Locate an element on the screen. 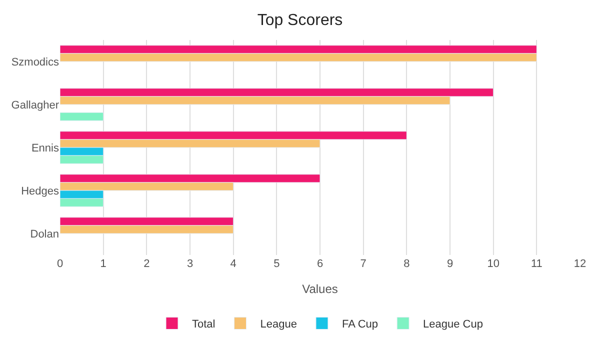 Image resolution: width=600 pixels, height=350 pixels. y-tick-label: Gallagher is located at coordinates (35, 105).